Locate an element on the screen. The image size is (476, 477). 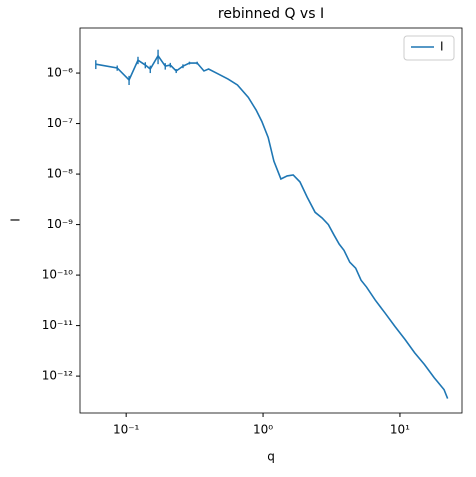
y-tick-label: 10⁻⁸ is located at coordinates (60, 174).